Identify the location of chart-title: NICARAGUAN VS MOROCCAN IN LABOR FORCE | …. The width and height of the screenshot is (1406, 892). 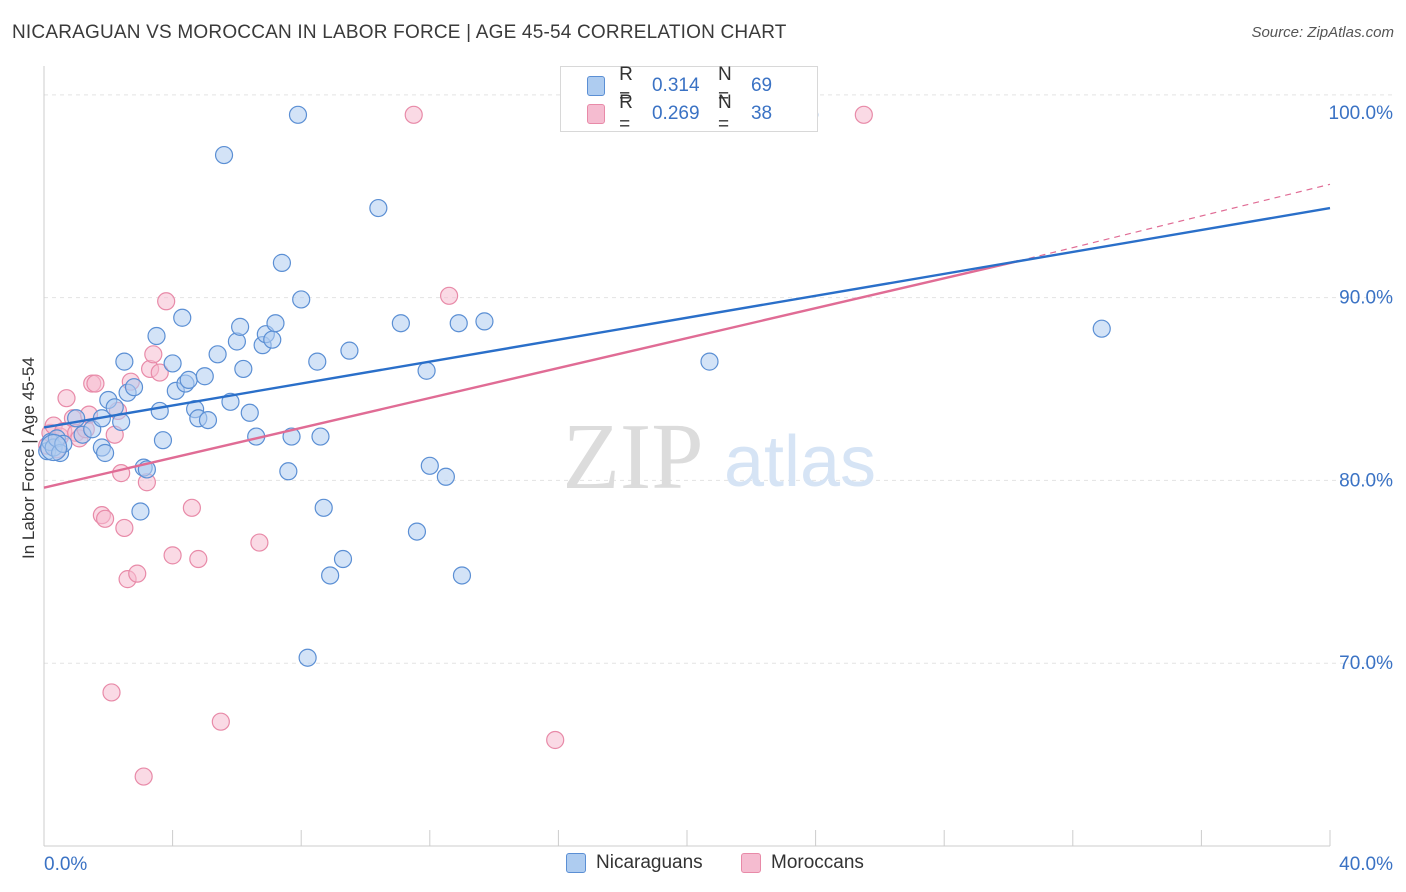
(399, 32).